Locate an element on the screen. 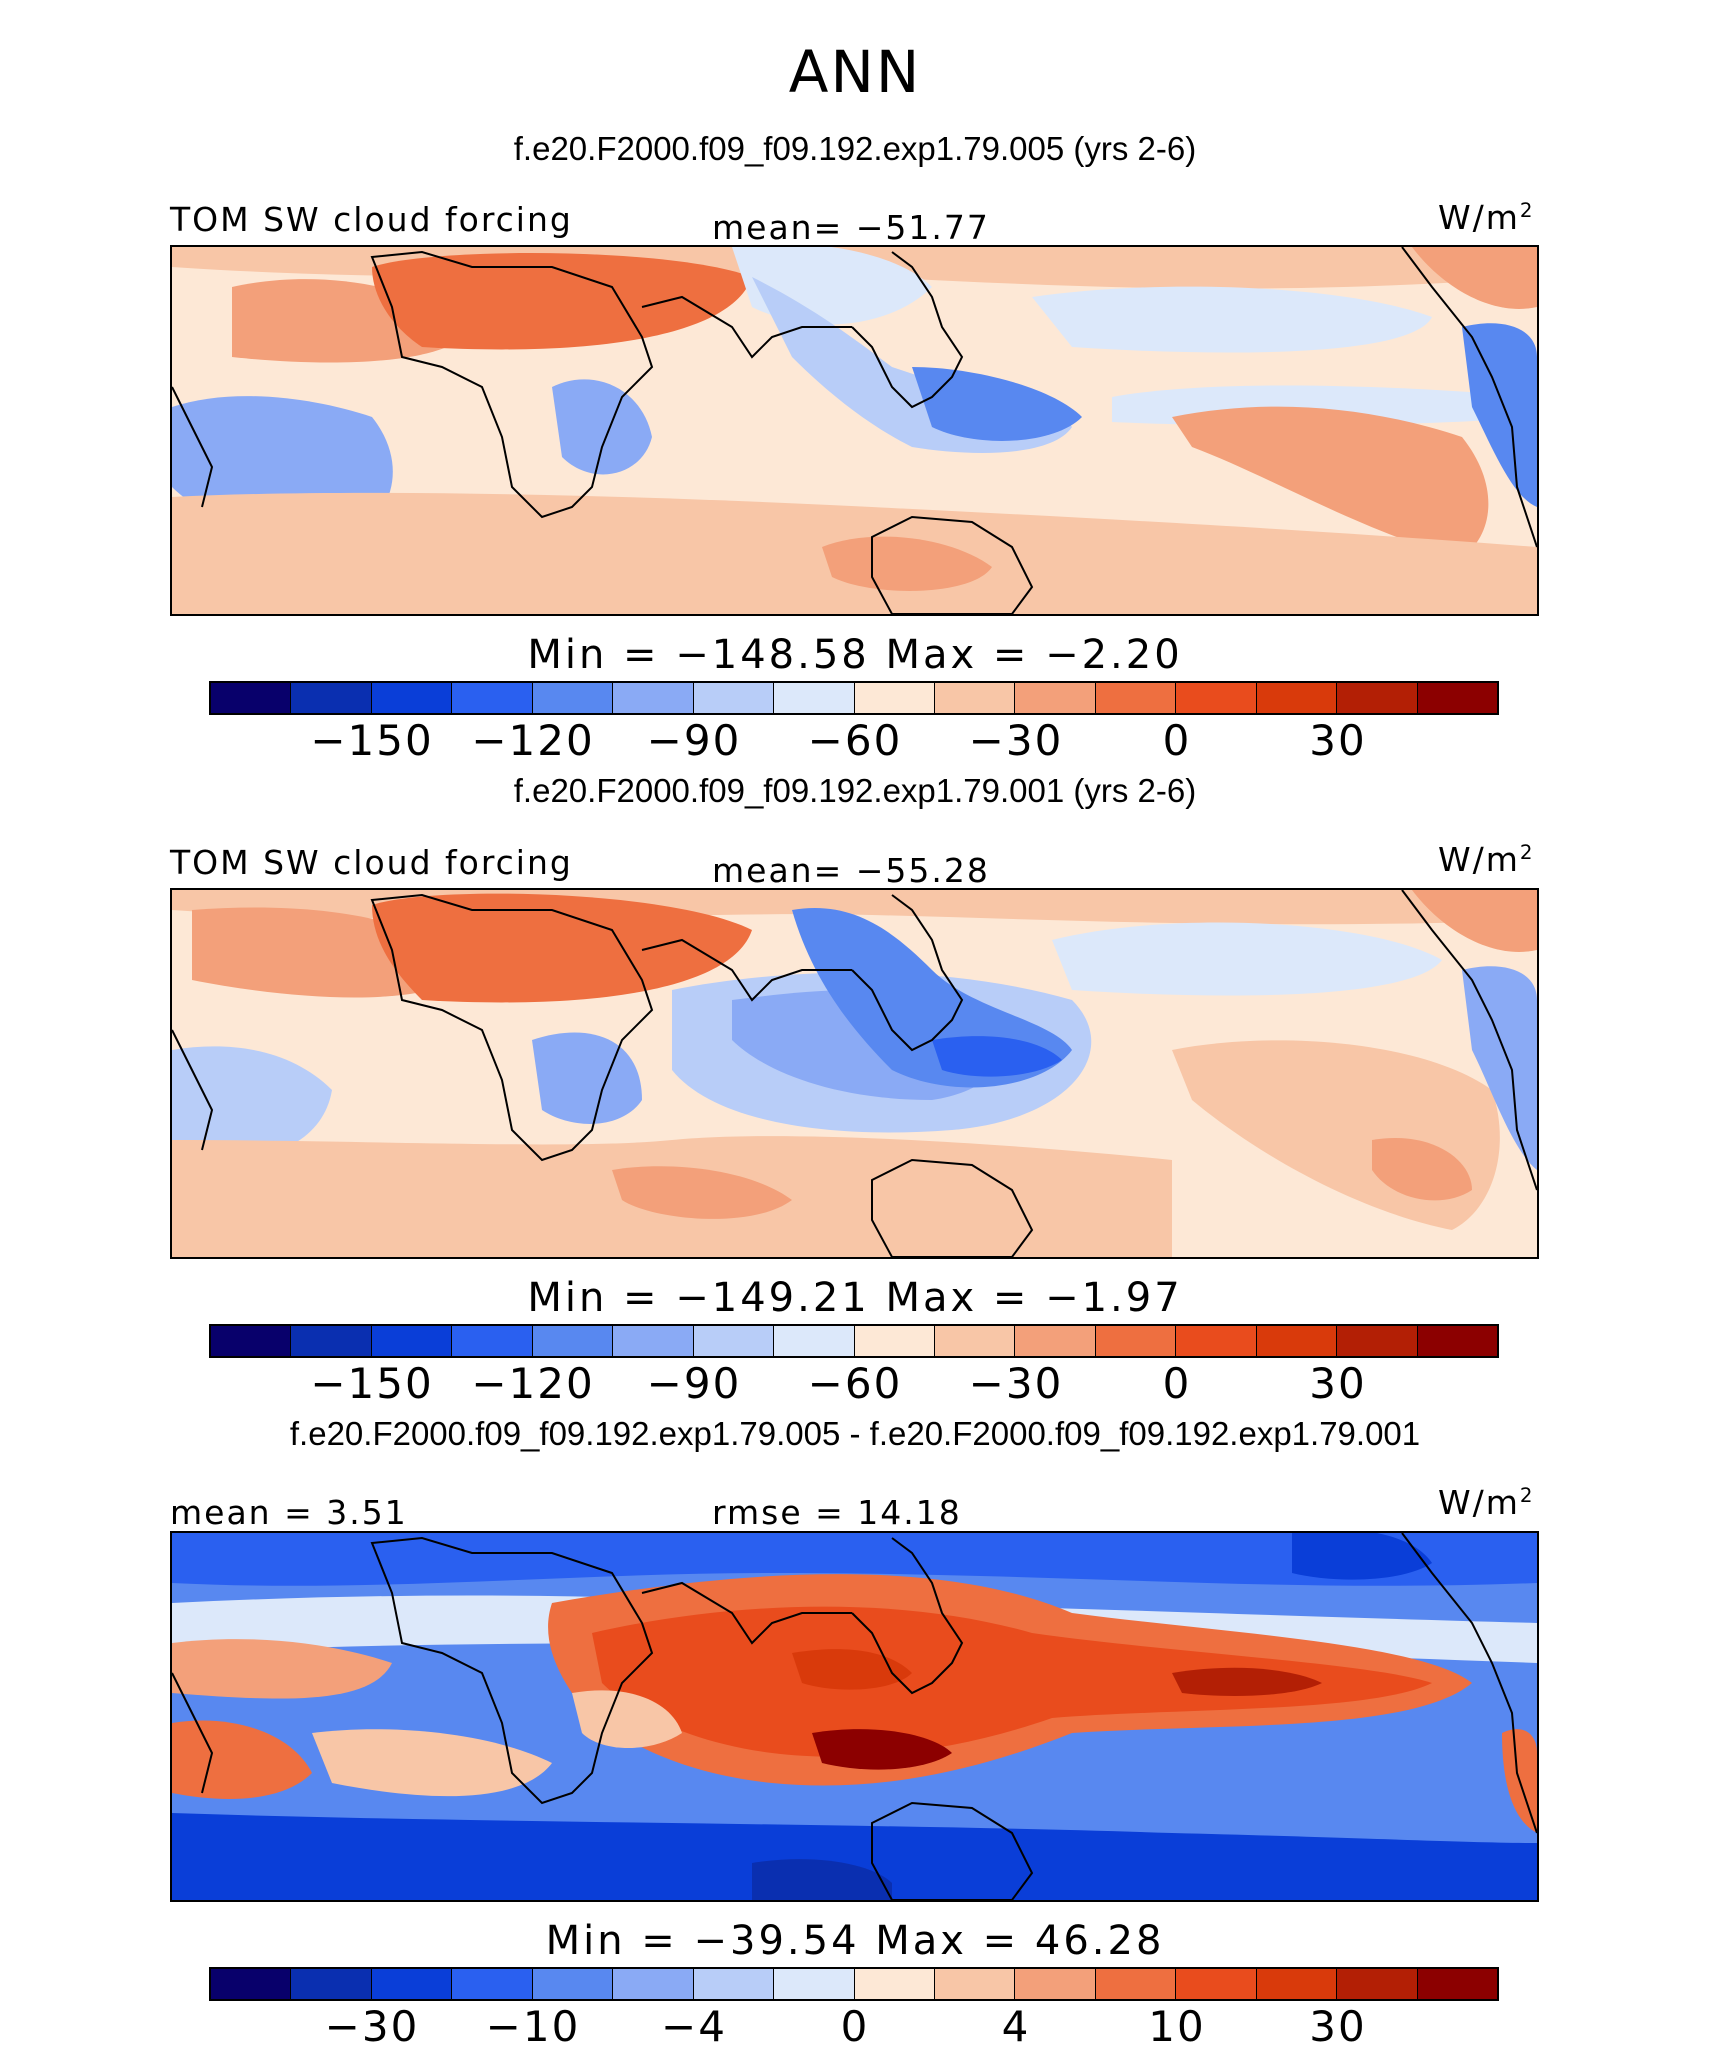 The image size is (1710, 2051). panel-1-colorbar is located at coordinates (854, 698).